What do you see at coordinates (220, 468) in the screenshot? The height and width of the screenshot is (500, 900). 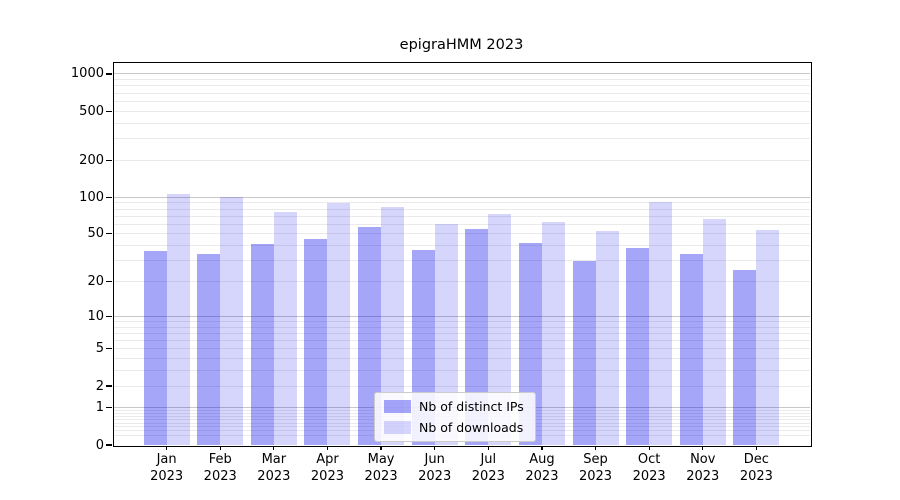 I see `x-tick-label: Feb 2023` at bounding box center [220, 468].